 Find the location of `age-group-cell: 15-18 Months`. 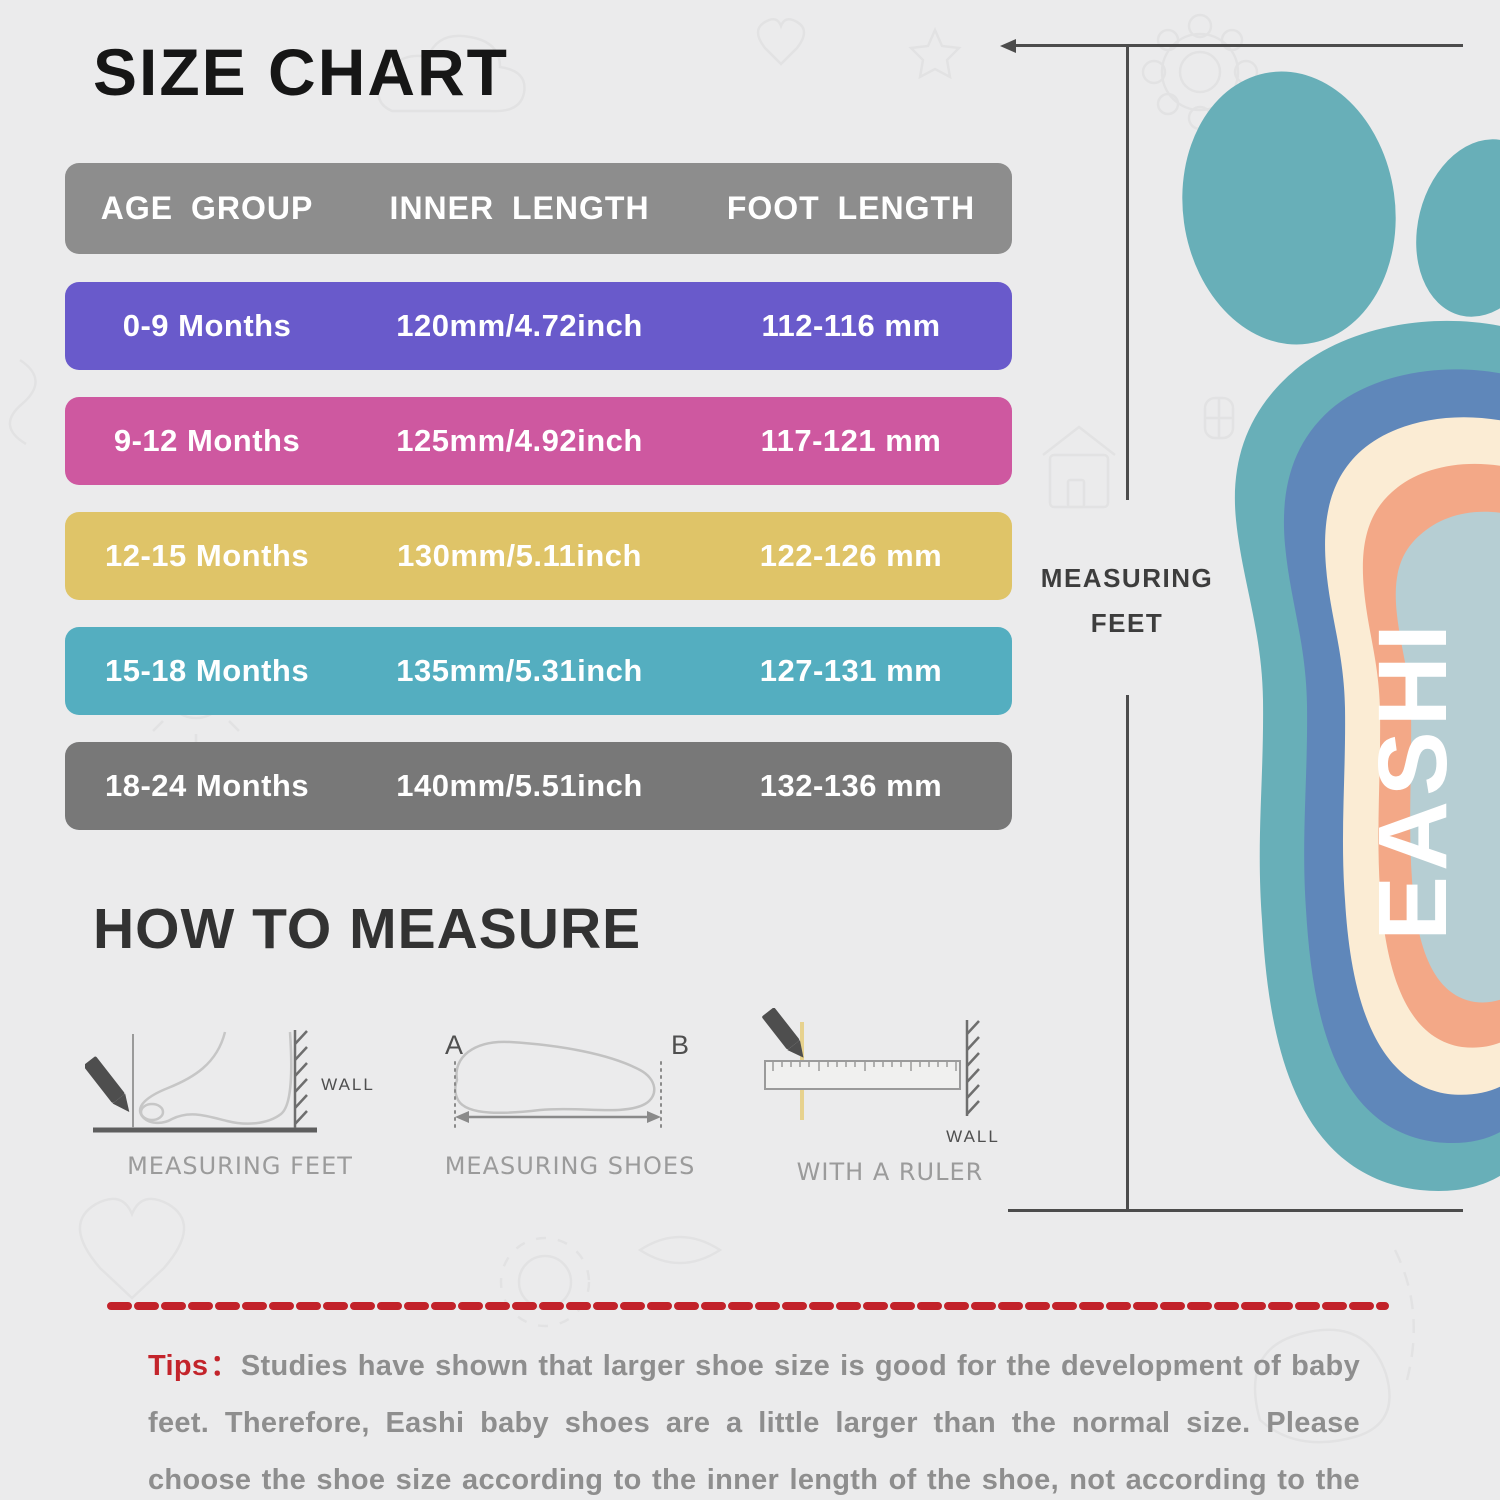

age-group-cell: 15-18 Months is located at coordinates (207, 670).